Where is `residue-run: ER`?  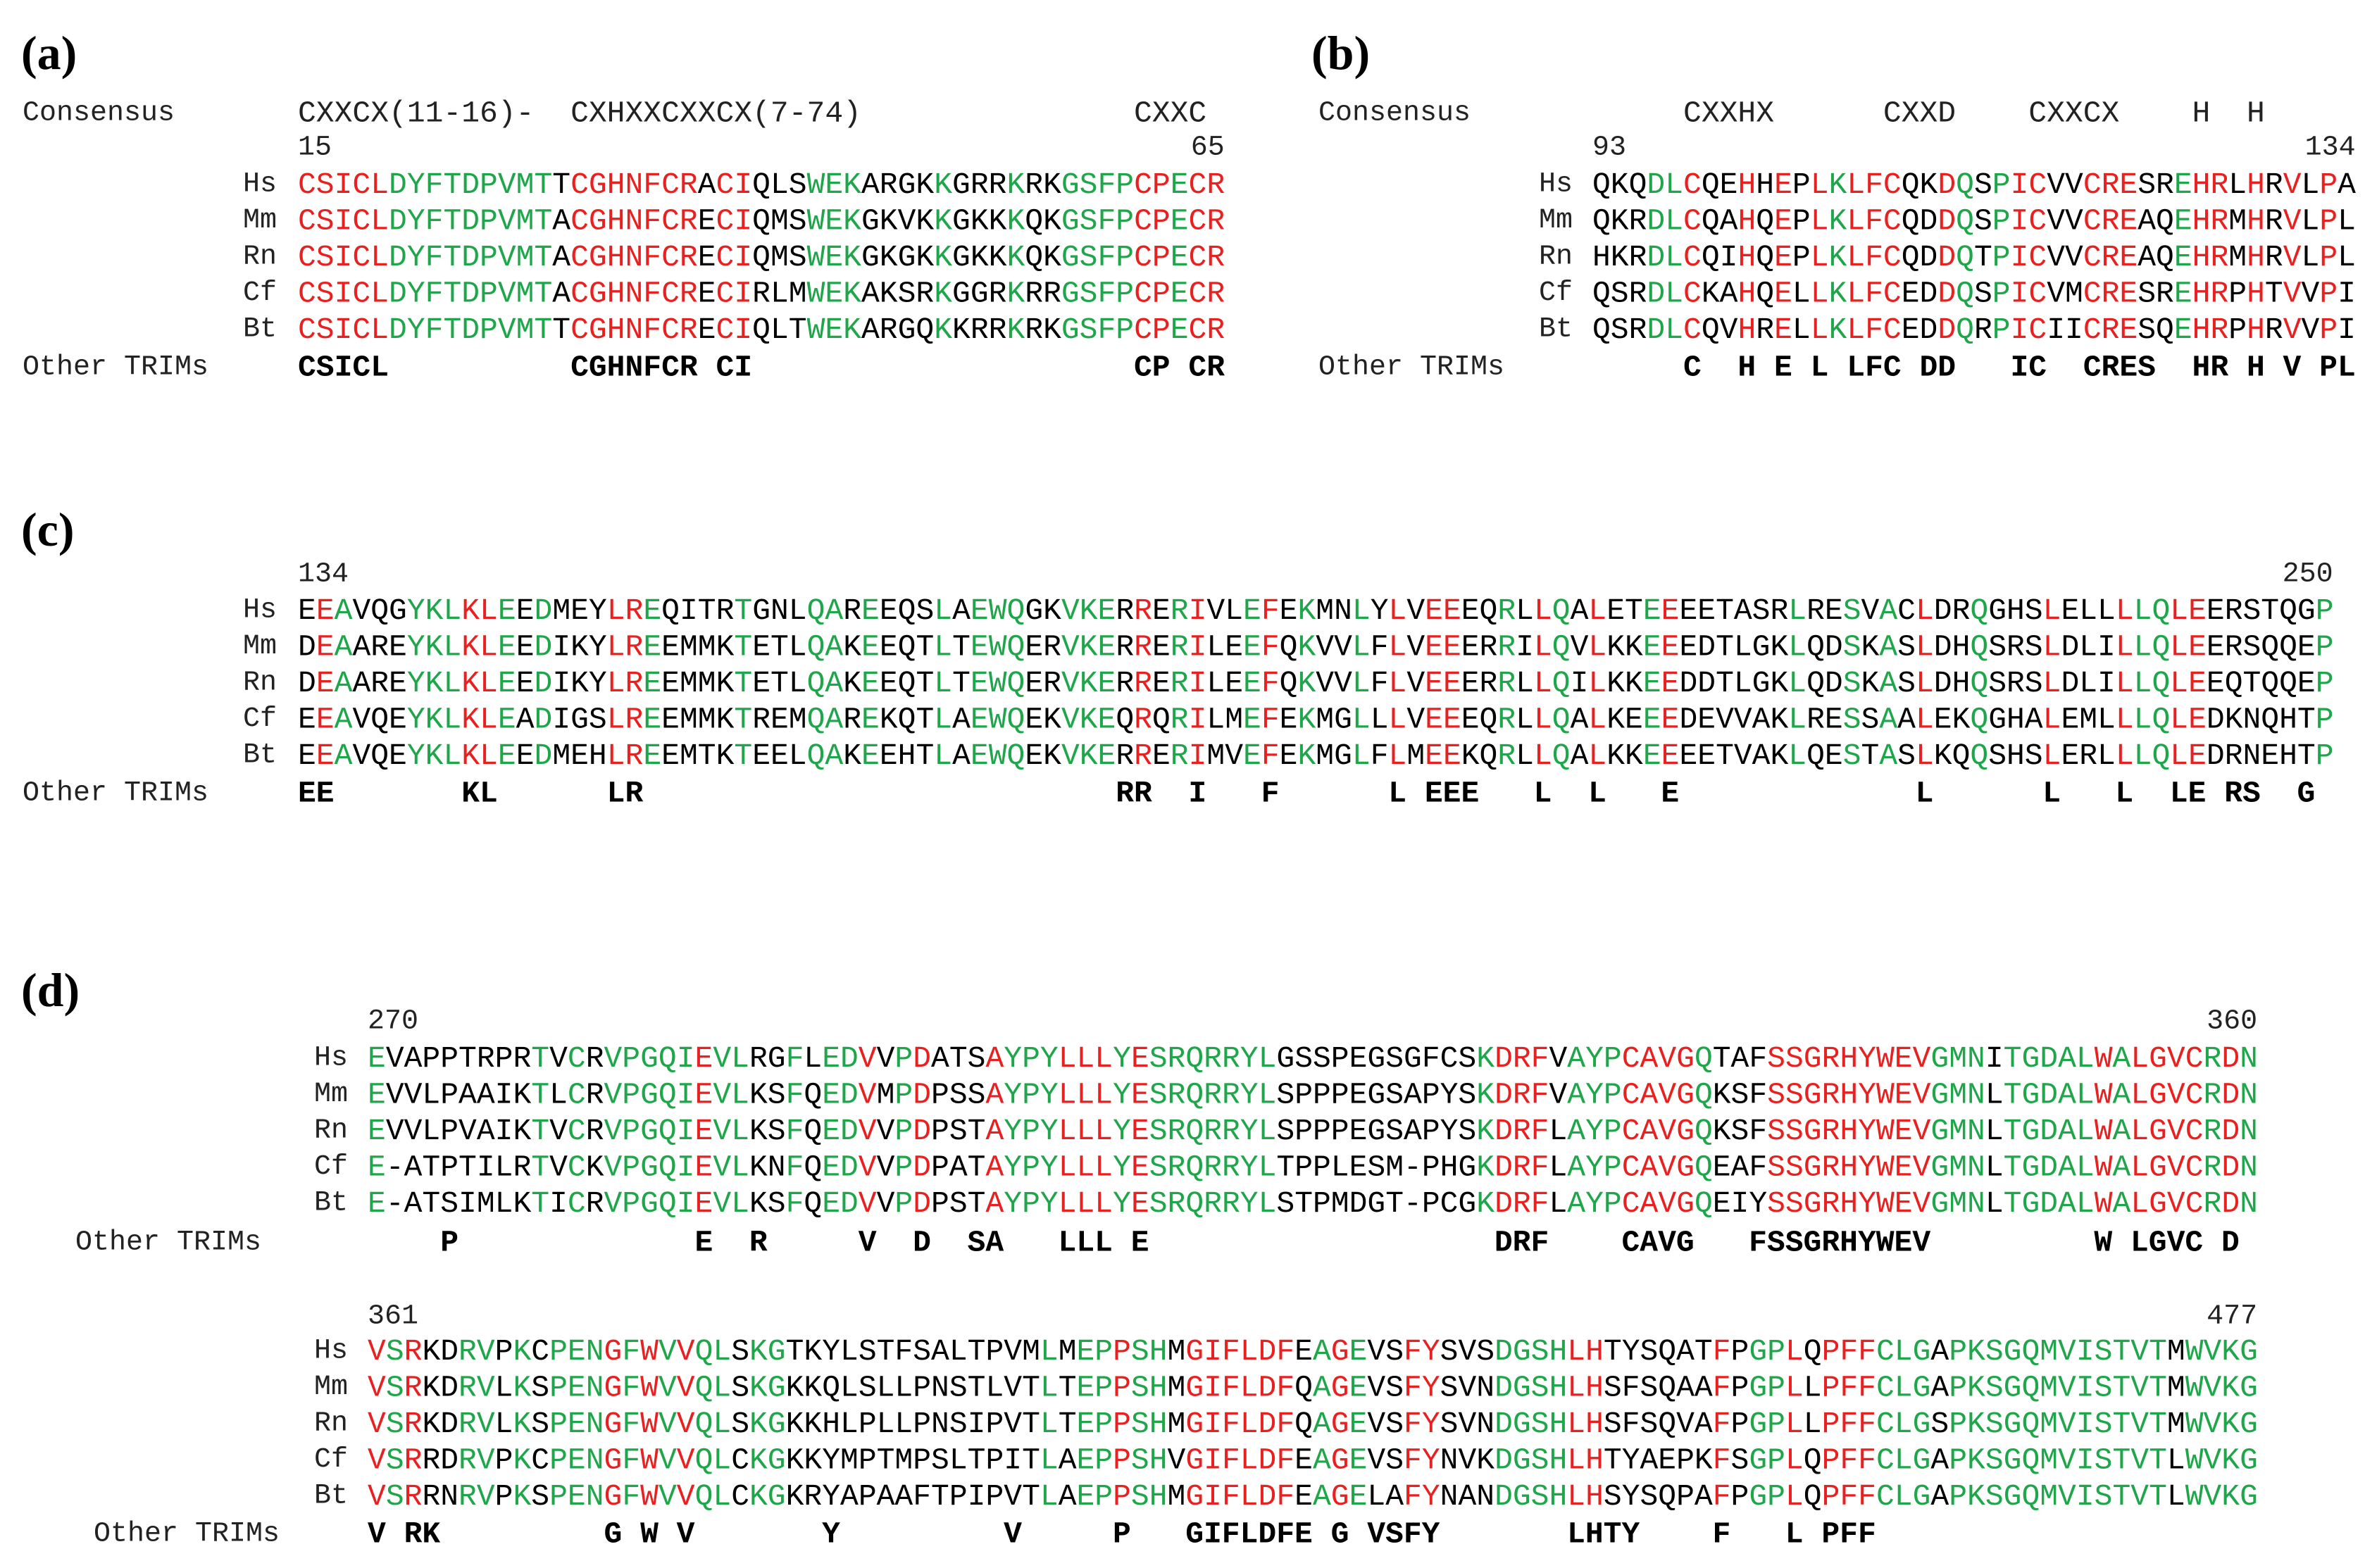 residue-run: ER is located at coordinates (1043, 646).